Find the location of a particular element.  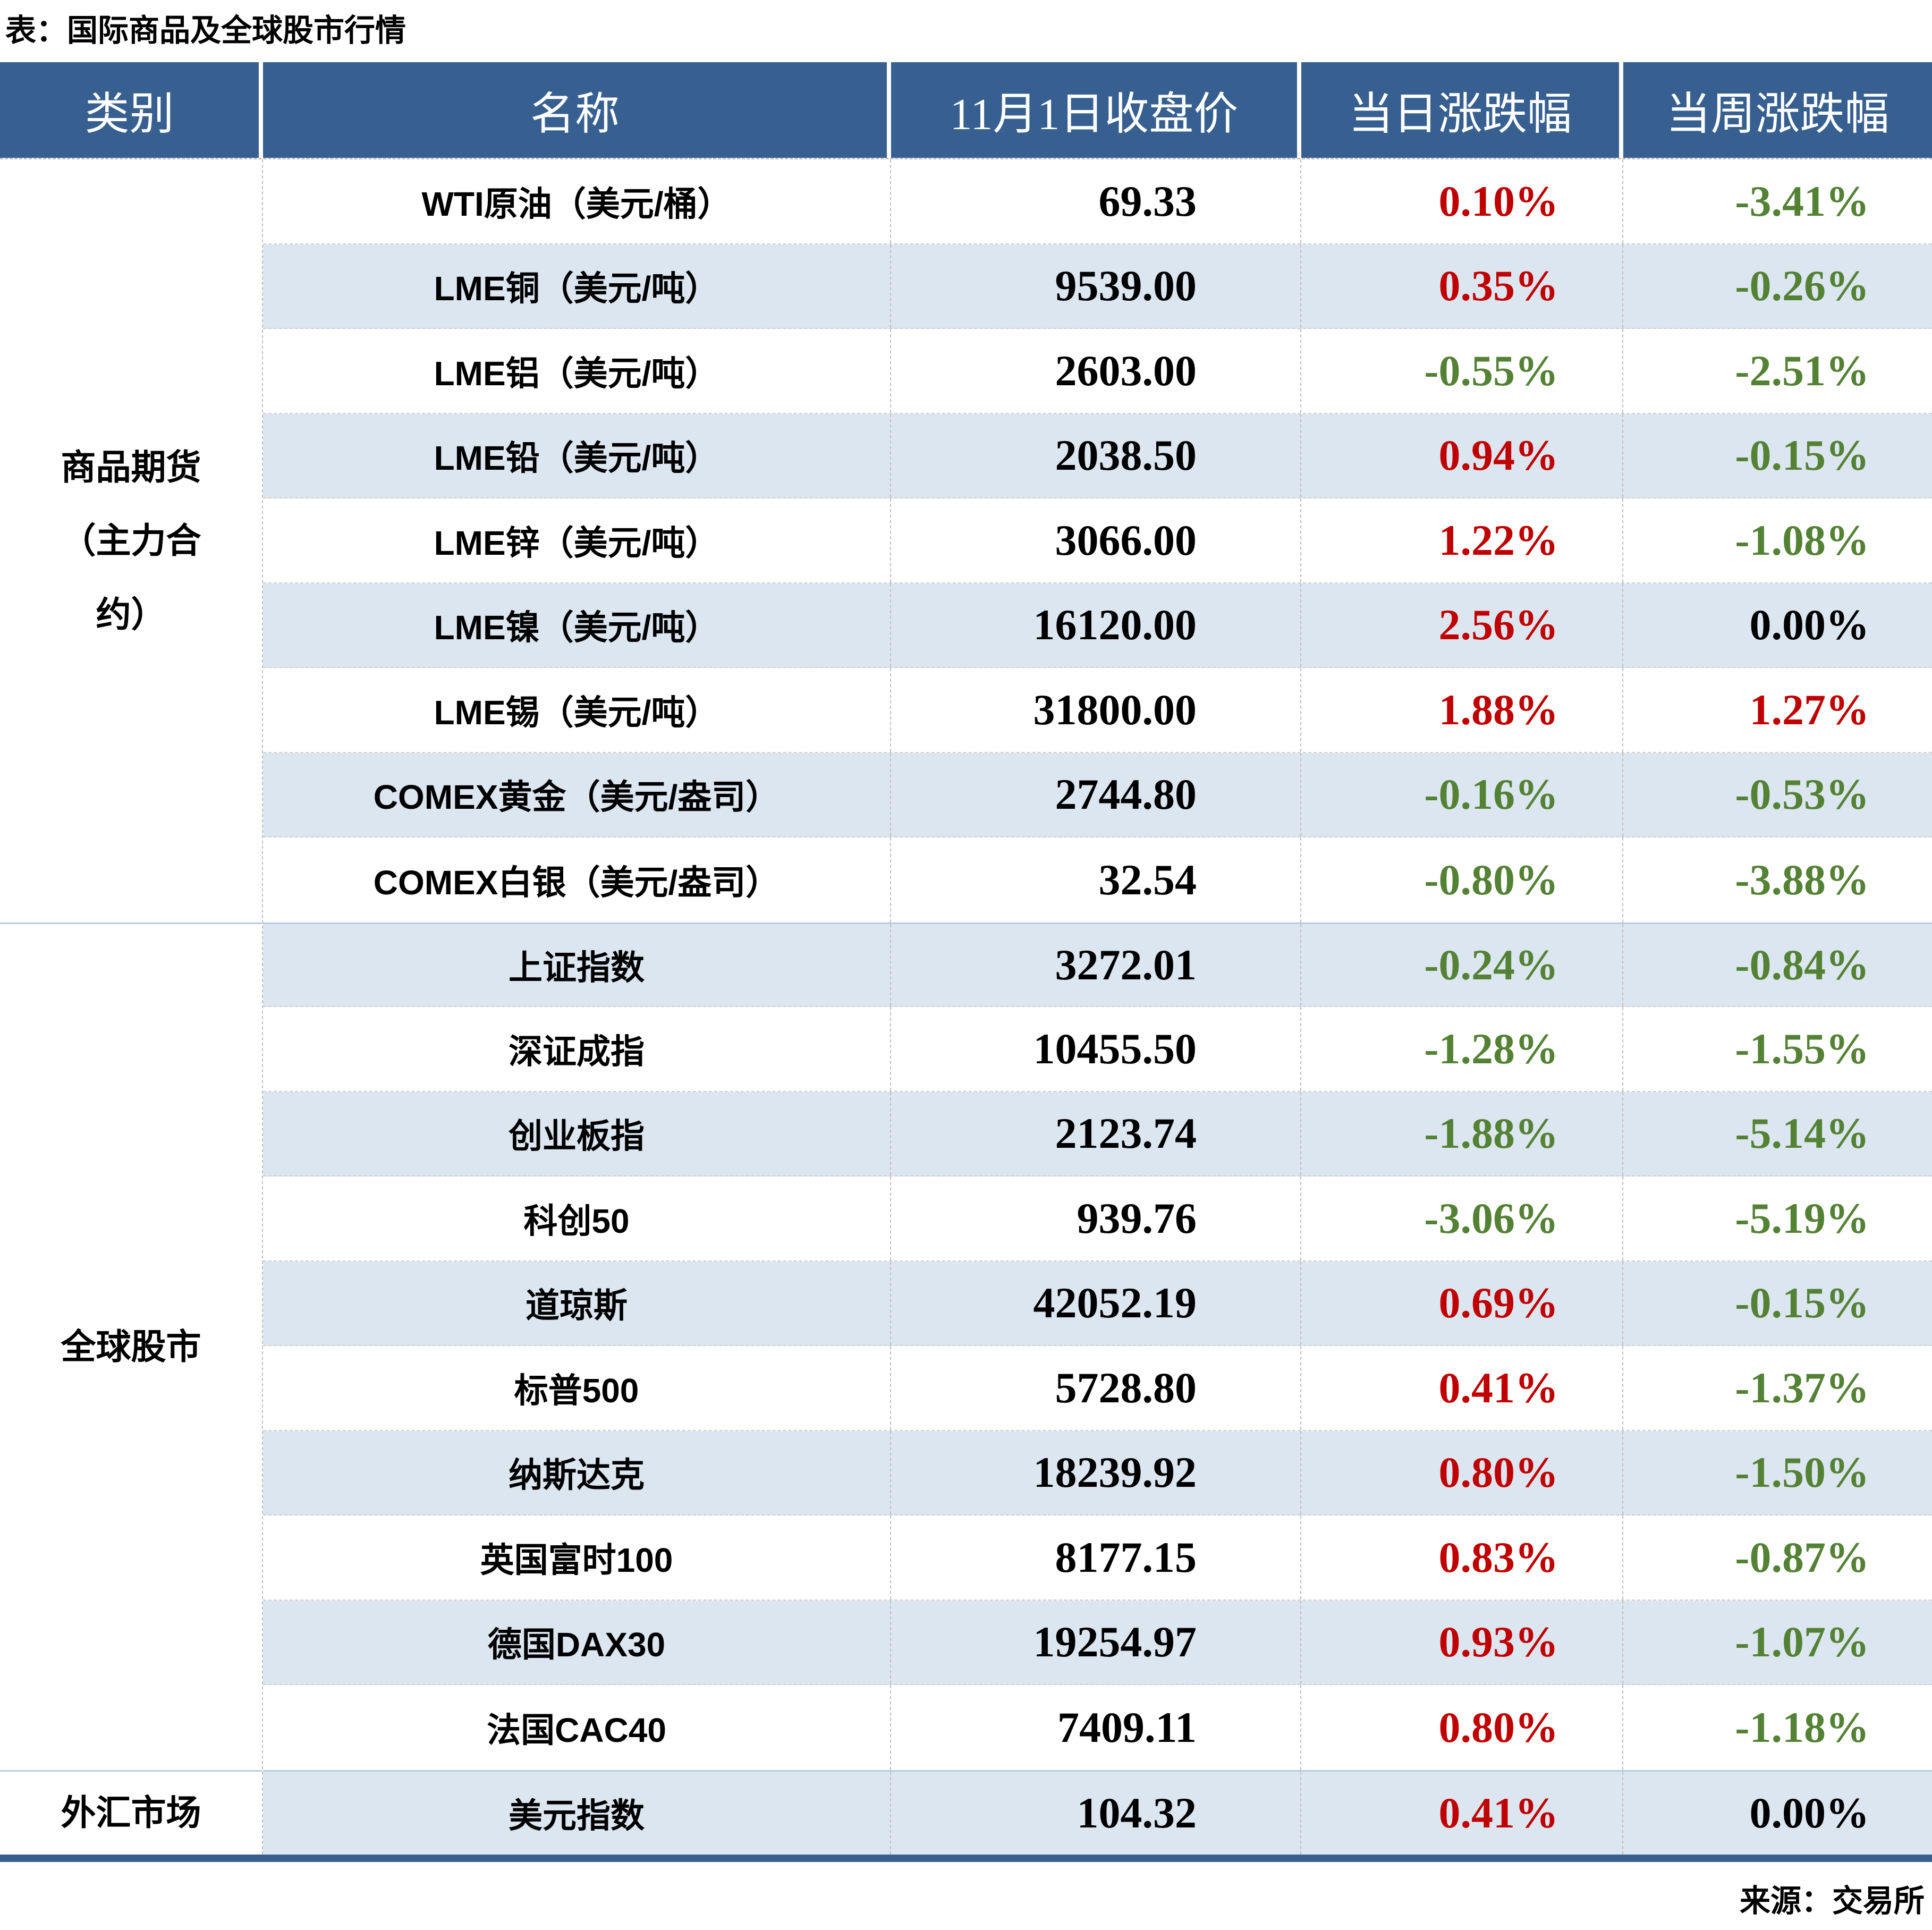

name-cell: 法国CAC40 is located at coordinates (577, 1728).